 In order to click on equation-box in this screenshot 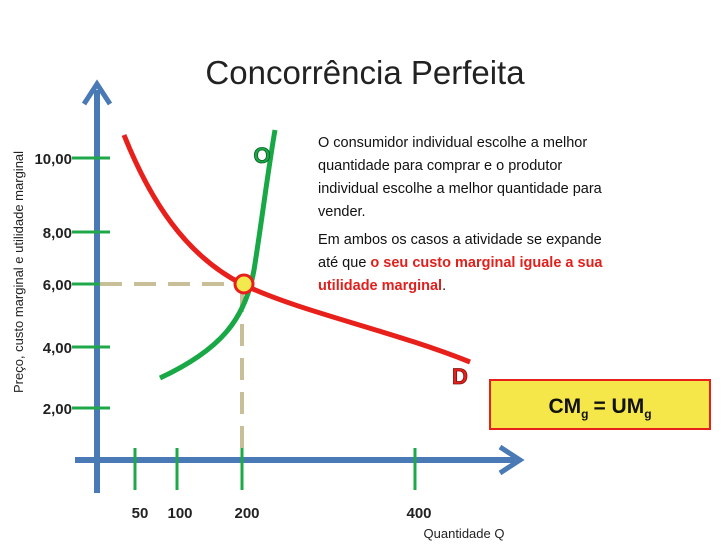, I will do `click(600, 404)`.